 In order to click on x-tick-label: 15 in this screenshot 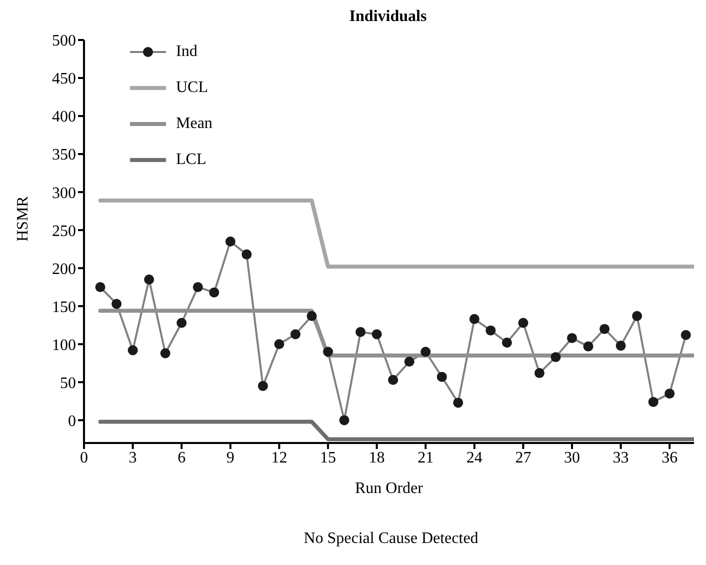, I will do `click(328, 457)`.